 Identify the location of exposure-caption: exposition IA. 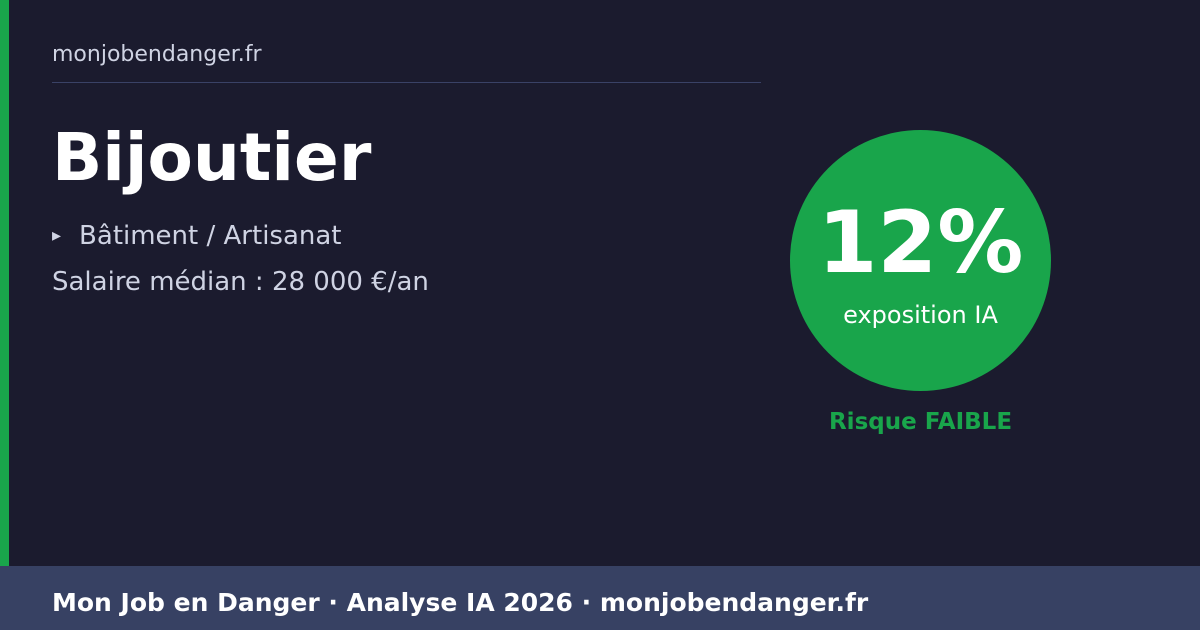
(920, 315).